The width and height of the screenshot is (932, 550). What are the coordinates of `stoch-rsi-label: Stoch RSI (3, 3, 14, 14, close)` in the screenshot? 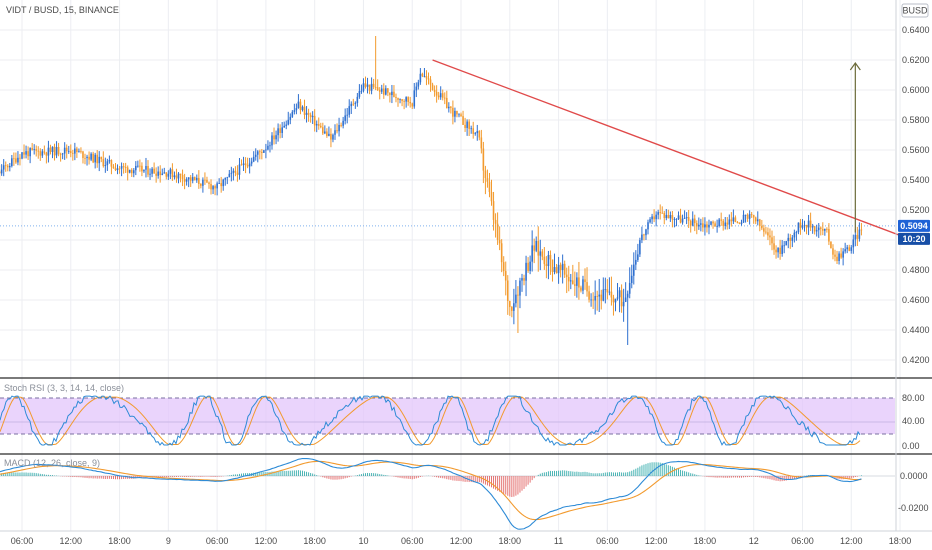 It's located at (64, 388).